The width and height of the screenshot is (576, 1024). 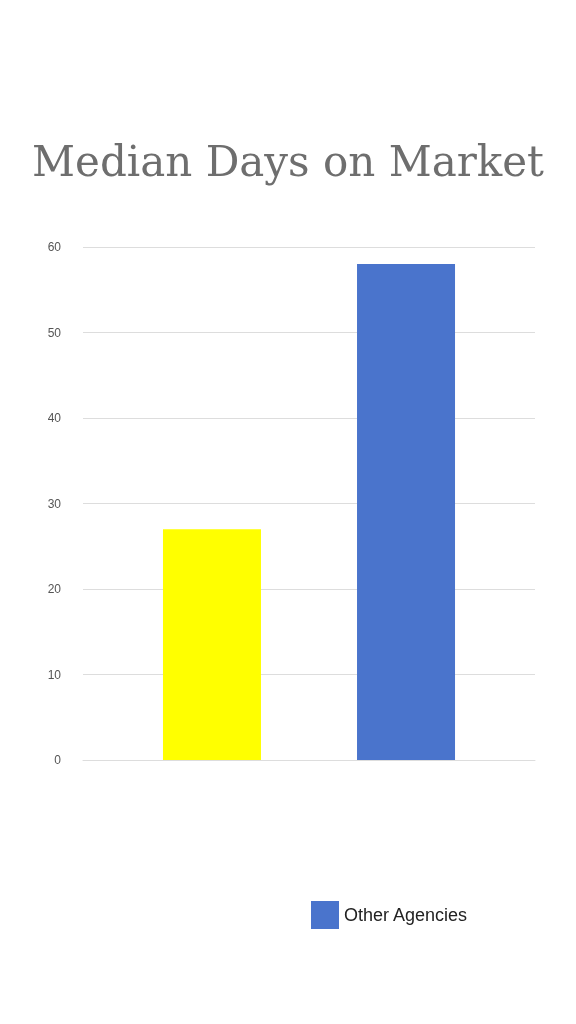 What do you see at coordinates (54, 247) in the screenshot?
I see `y-tick-label: 60` at bounding box center [54, 247].